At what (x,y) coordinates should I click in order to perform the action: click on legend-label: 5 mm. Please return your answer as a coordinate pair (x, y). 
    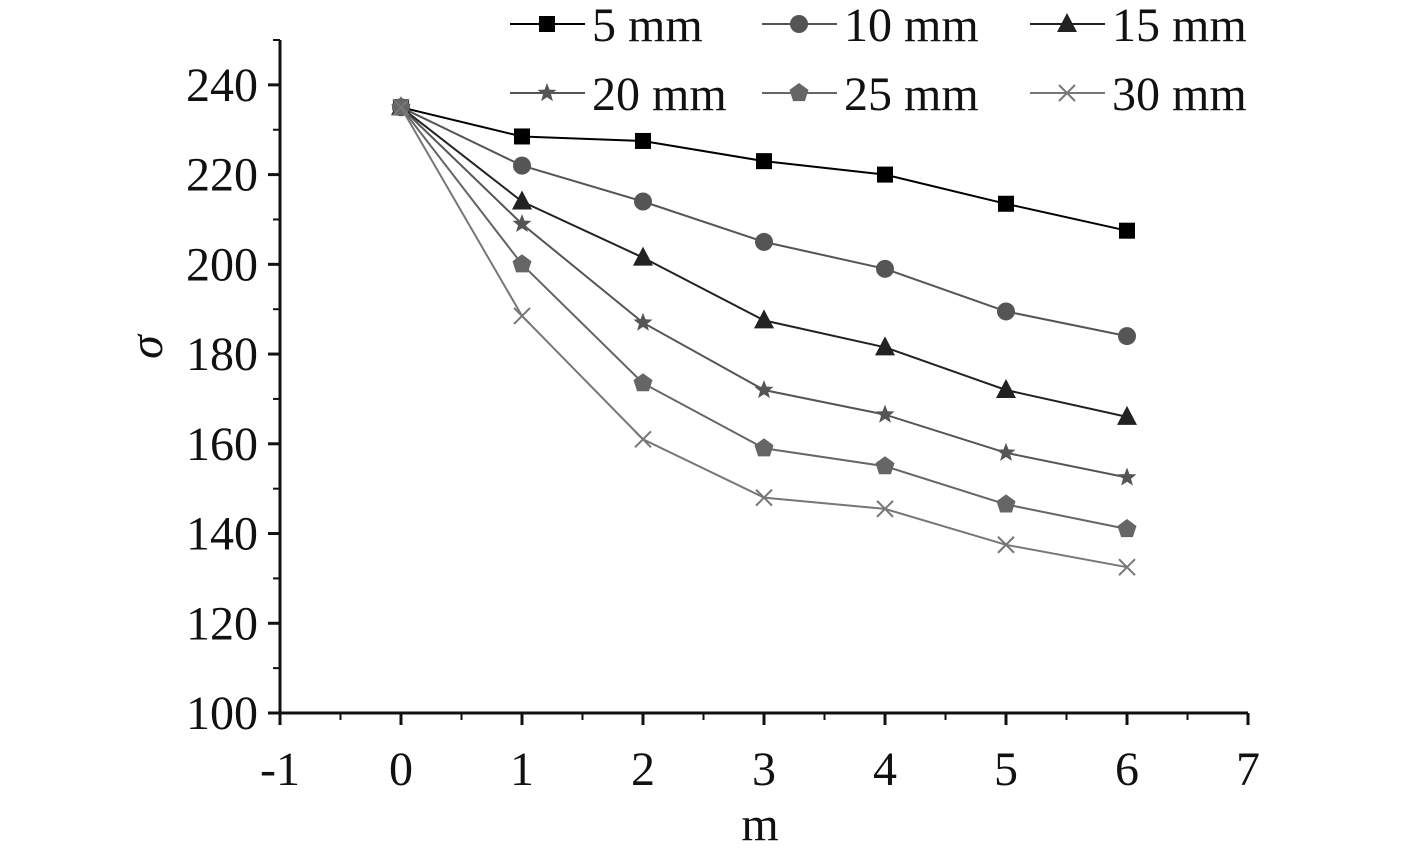
    Looking at the image, I should click on (647, 26).